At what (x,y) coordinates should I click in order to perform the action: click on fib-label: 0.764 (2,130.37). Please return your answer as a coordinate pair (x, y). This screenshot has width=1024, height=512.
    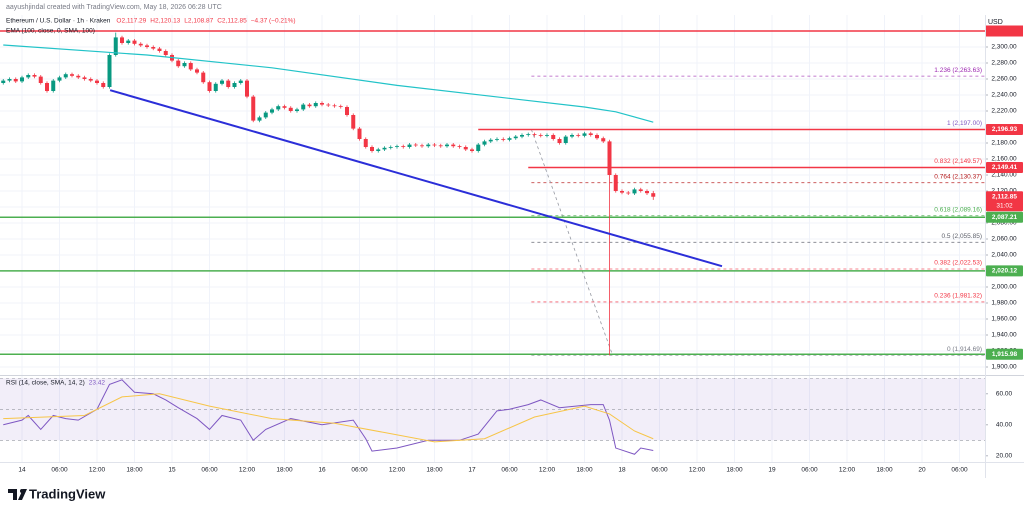
    Looking at the image, I should click on (958, 176).